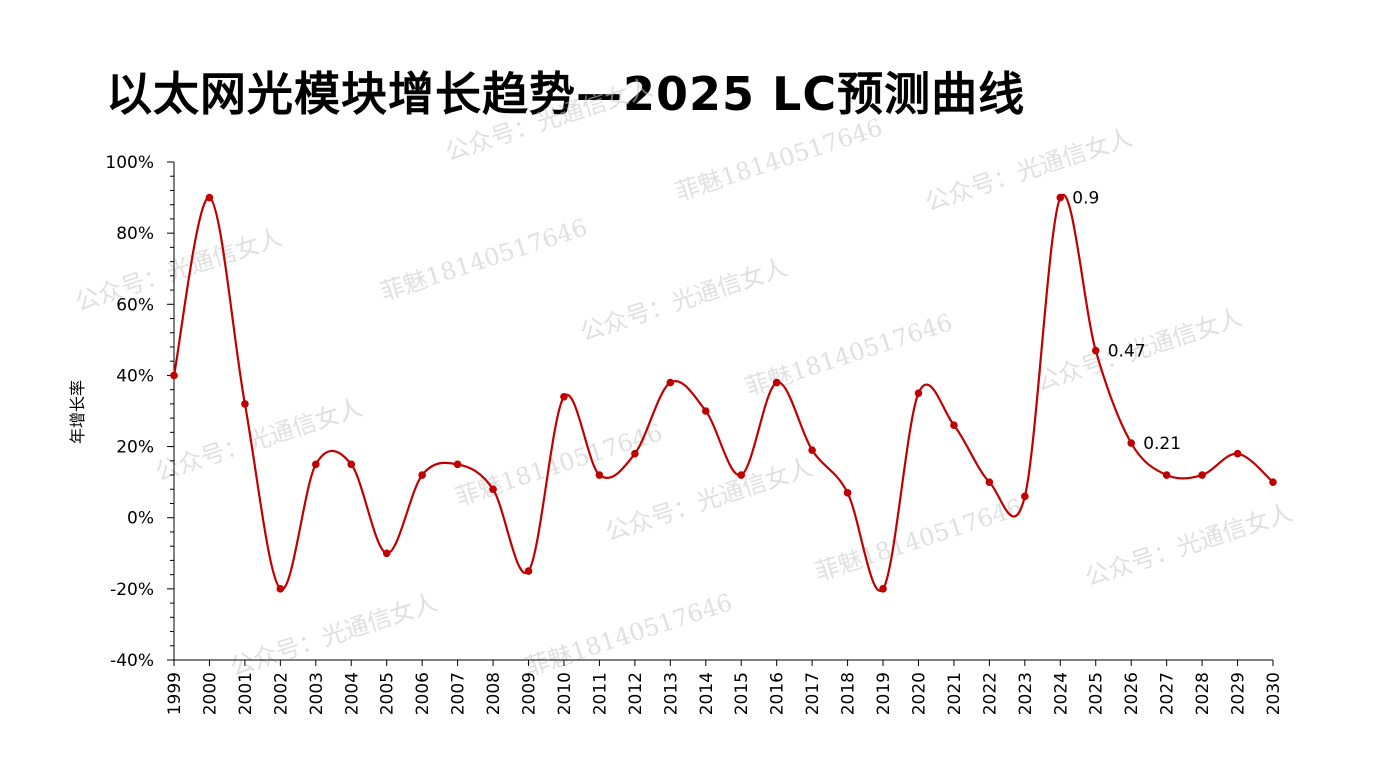 The width and height of the screenshot is (1384, 779). Describe the element at coordinates (1203, 693) in the screenshot. I see `x-tick-label: 2028` at that location.